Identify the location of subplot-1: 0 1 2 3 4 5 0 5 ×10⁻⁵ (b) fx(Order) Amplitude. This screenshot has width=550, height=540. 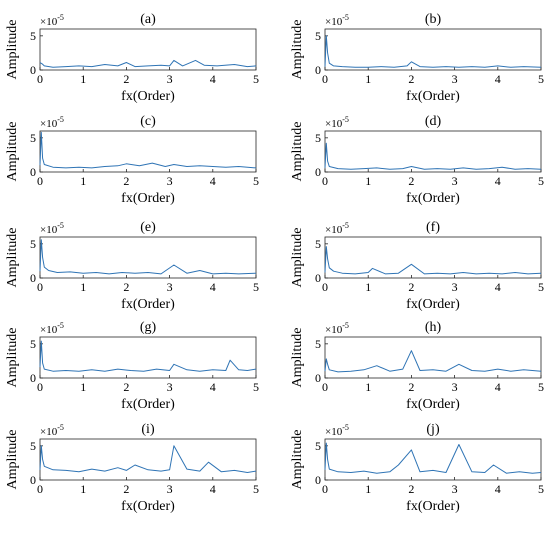
(417, 58).